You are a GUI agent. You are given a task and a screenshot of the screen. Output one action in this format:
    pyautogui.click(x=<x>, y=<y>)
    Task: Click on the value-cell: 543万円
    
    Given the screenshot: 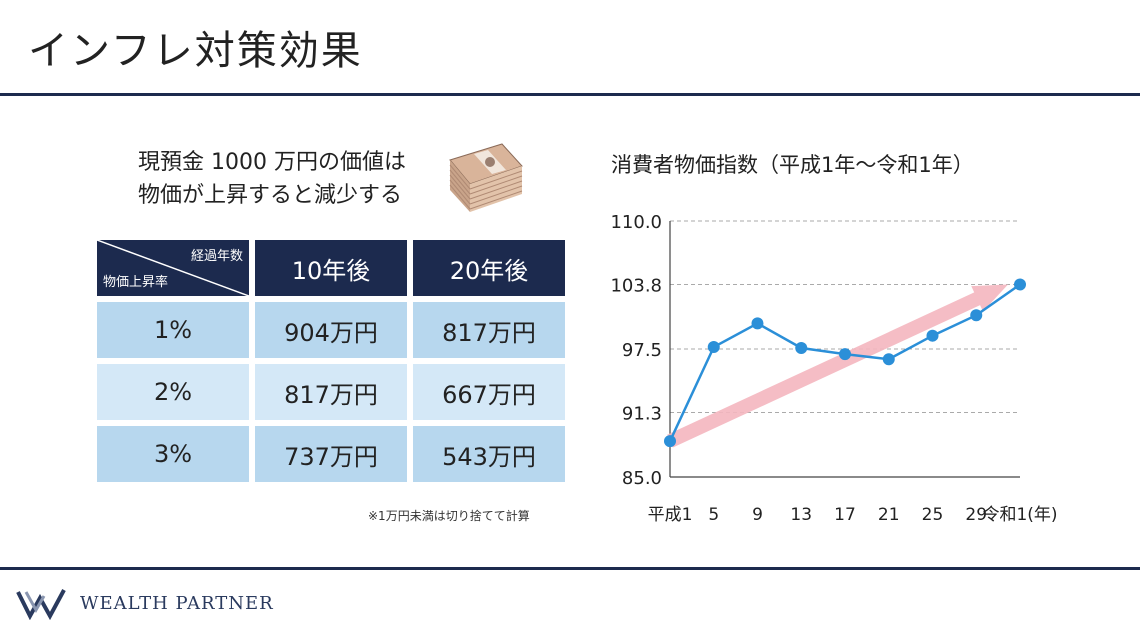 What is the action you would take?
    pyautogui.click(x=489, y=454)
    